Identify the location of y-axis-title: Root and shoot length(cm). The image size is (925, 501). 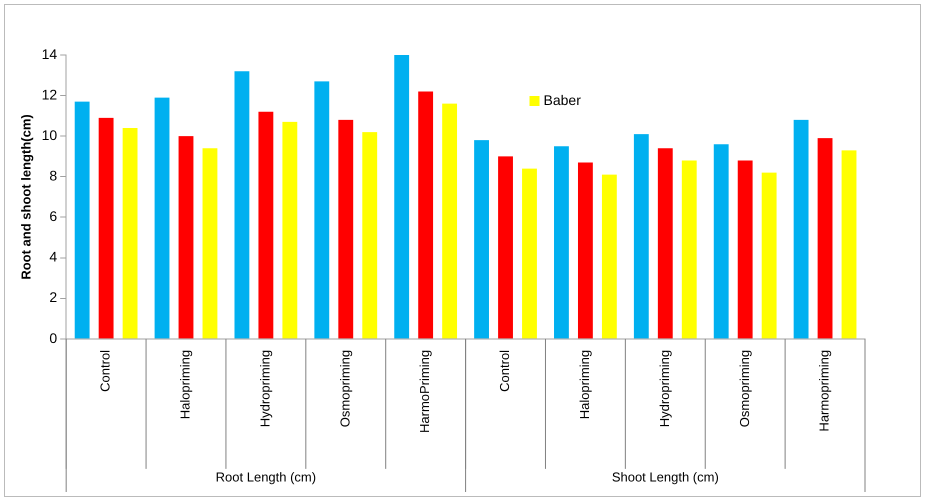
(26, 197).